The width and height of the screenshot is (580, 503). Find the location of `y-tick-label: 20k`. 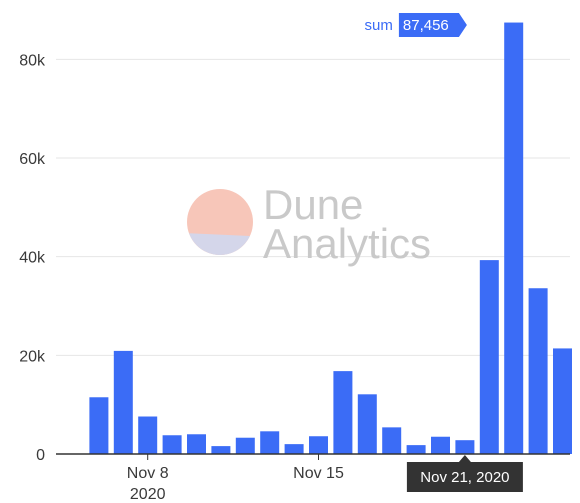

y-tick-label: 20k is located at coordinates (32, 356).